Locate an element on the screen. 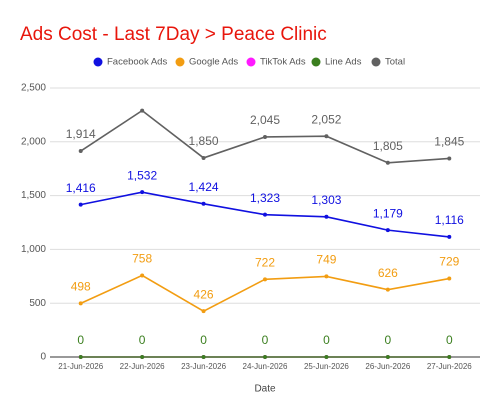 This screenshot has width=500, height=415. data-label: 1,532 is located at coordinates (142, 175).